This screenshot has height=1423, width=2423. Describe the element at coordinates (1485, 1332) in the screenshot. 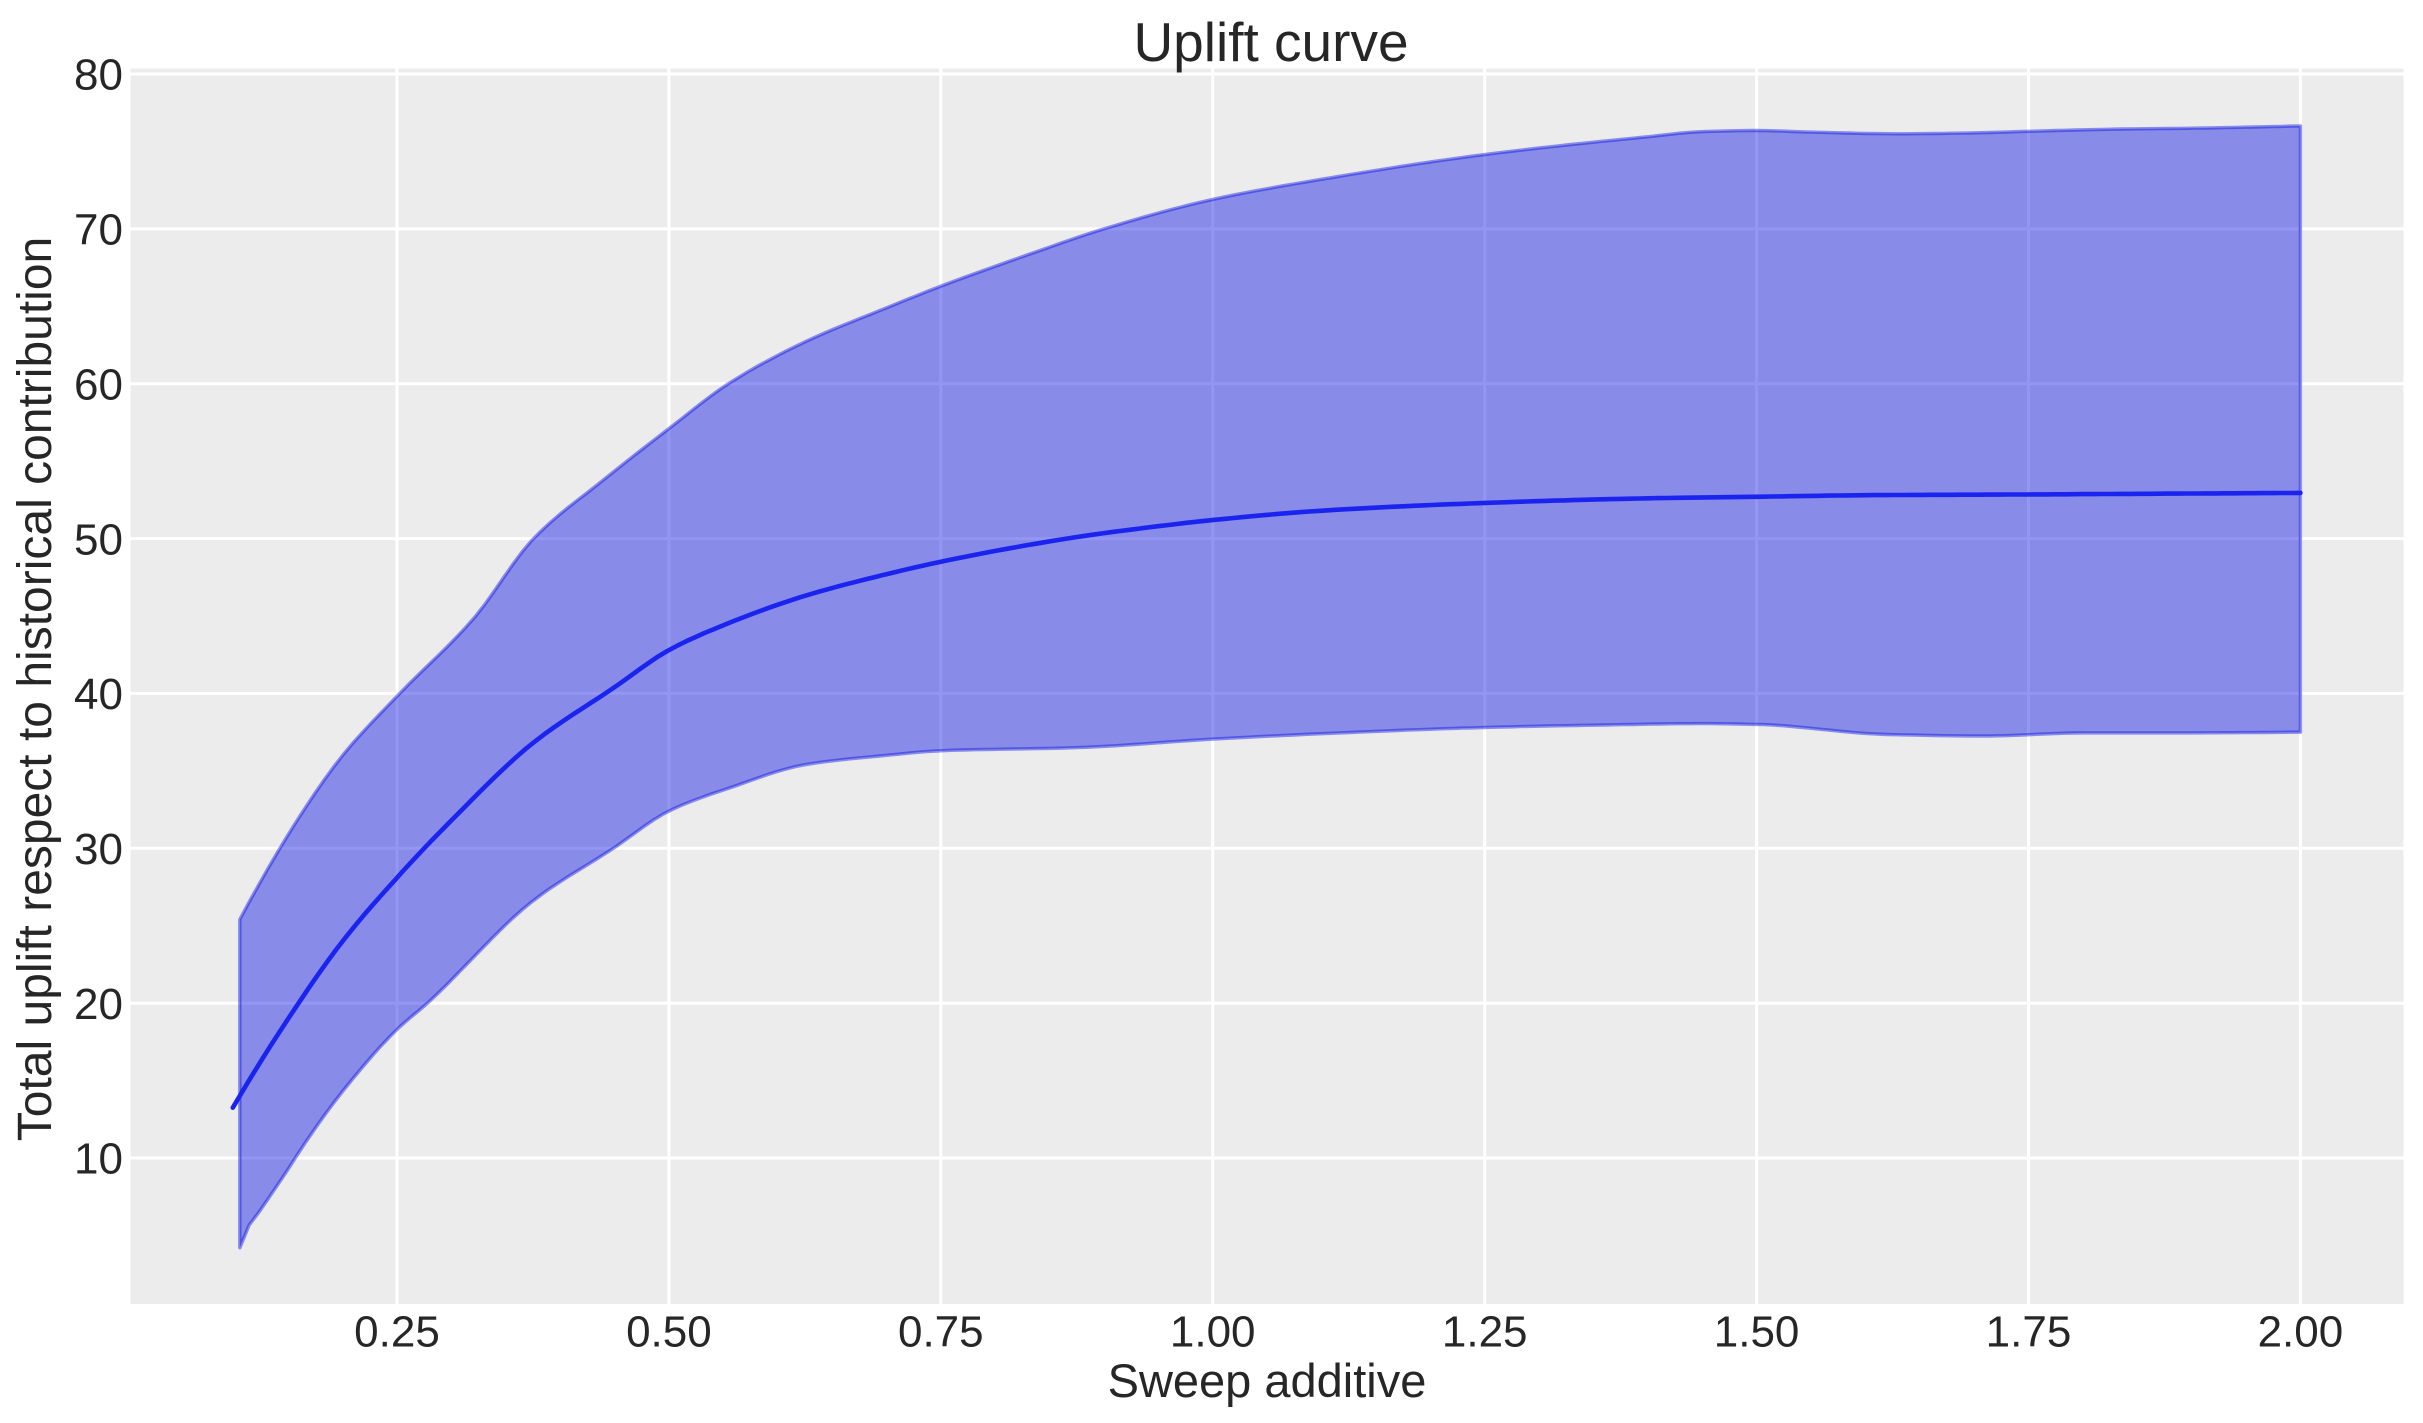

I see `svg-text: 1.25` at that location.